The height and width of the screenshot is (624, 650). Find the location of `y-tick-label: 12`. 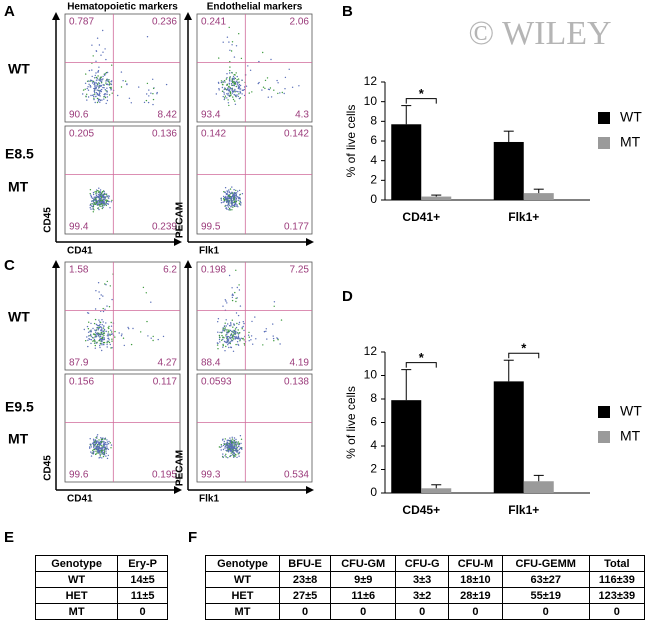

y-tick-label: 12 is located at coordinates (371, 351).